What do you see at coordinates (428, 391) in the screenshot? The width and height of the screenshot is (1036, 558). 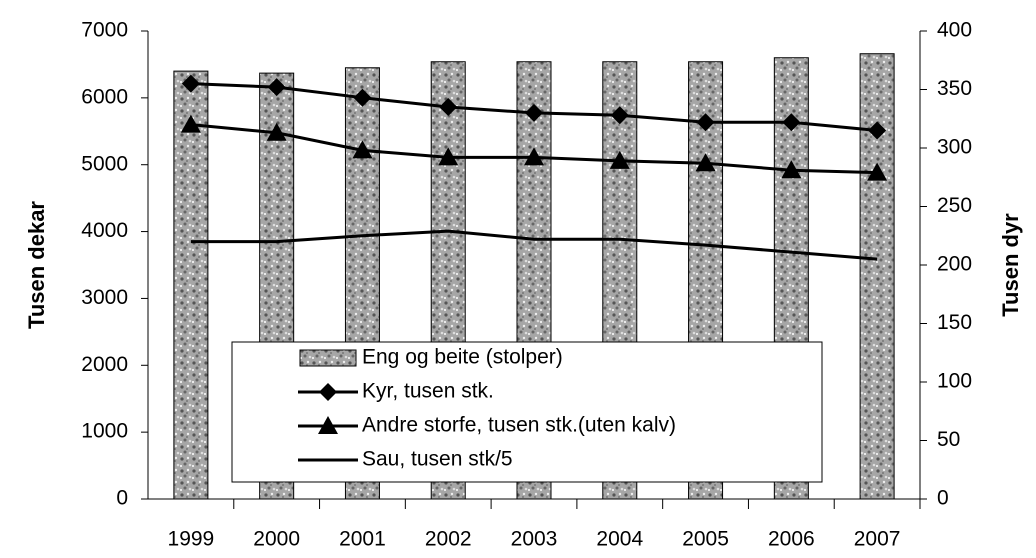 I see `legend-label: Kyr, tusen stk.` at bounding box center [428, 391].